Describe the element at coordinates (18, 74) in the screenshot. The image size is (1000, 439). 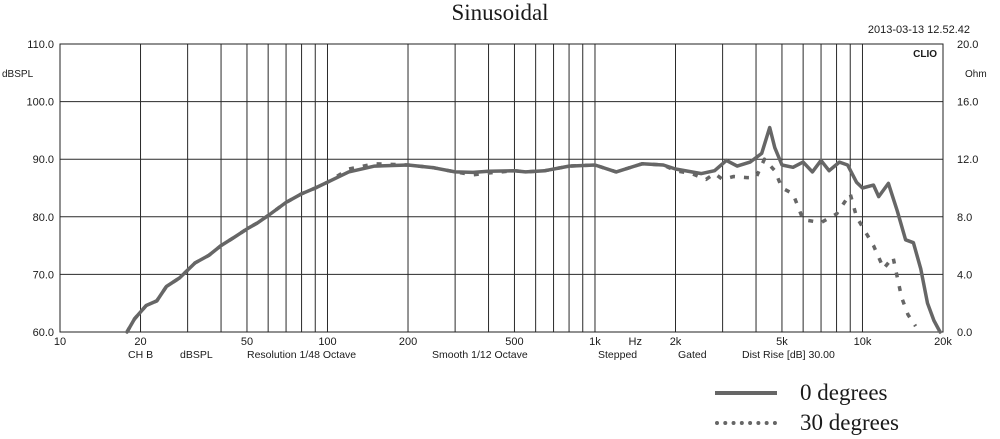
I see `y-axis-label: dBSPL` at that location.